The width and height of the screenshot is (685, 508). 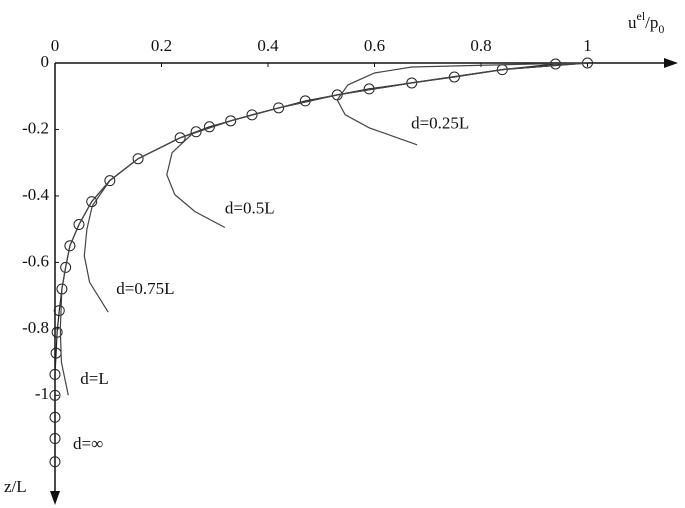 What do you see at coordinates (35, 127) in the screenshot?
I see `y-tick-label: -0.2` at bounding box center [35, 127].